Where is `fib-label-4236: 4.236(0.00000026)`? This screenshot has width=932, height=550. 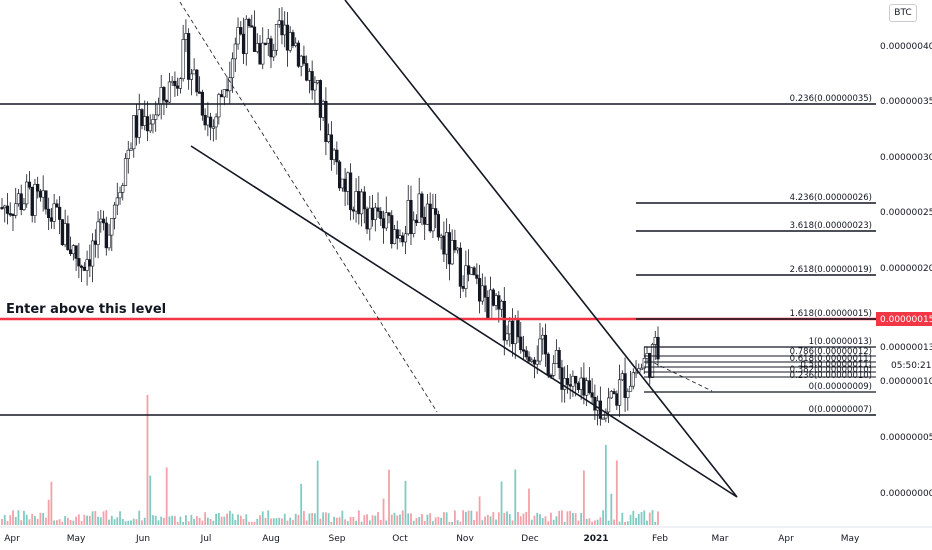 fib-label-4236: 4.236(0.00000026) is located at coordinates (831, 198).